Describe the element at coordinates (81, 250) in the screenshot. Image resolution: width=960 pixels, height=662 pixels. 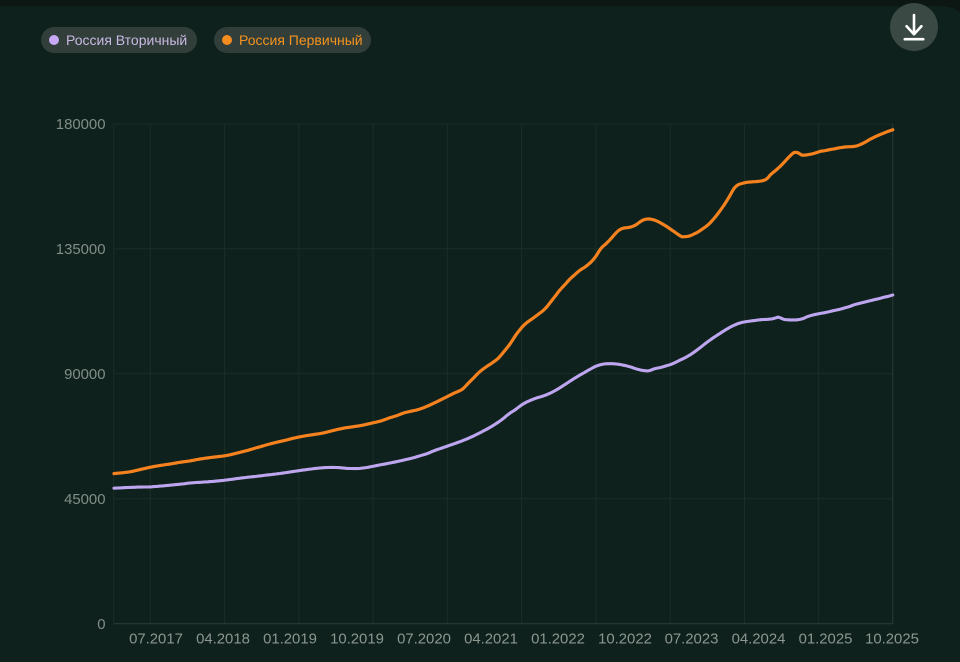
I see `svg-text: 135000` at that location.